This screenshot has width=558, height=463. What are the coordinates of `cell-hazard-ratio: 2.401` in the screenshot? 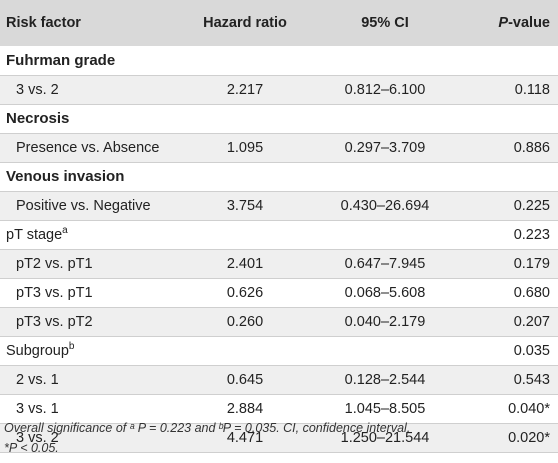 It's located at (245, 263).